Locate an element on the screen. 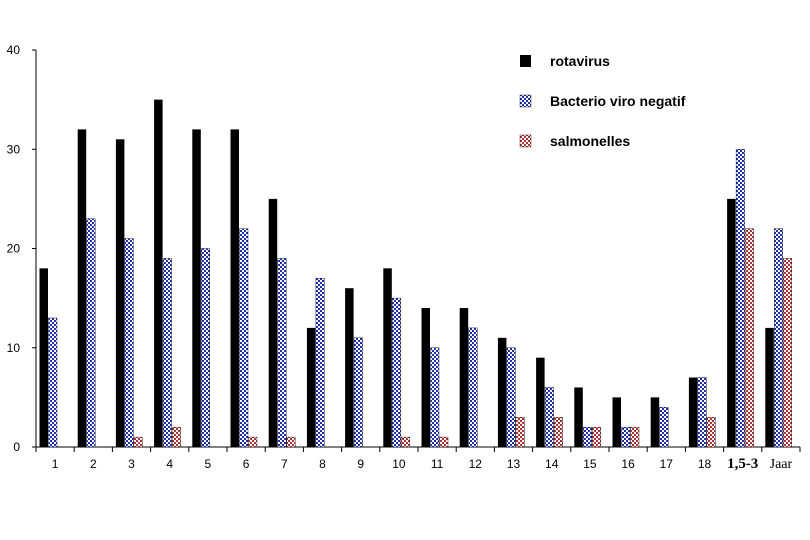 Image resolution: width=810 pixels, height=540 pixels. x-tick-label: 5 is located at coordinates (208, 464).